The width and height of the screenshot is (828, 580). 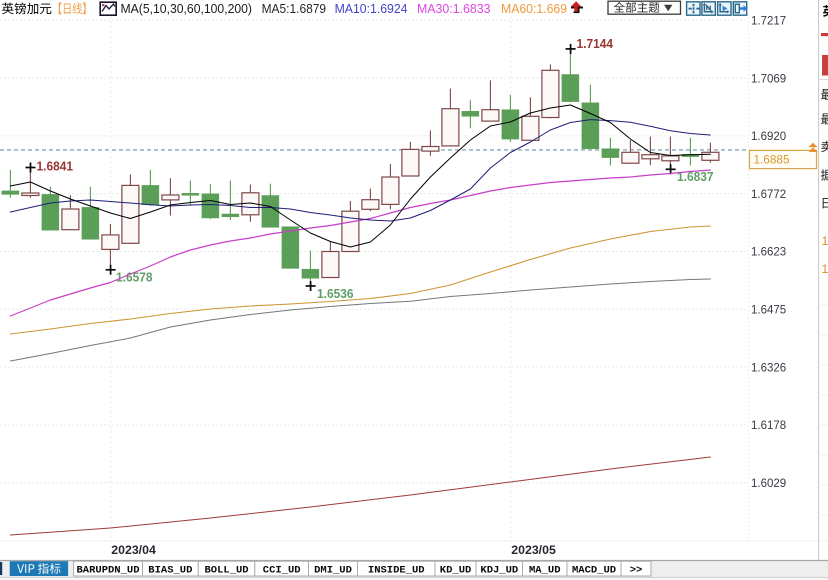 What do you see at coordinates (595, 44) in the screenshot?
I see `svg-text: 1.7144` at bounding box center [595, 44].